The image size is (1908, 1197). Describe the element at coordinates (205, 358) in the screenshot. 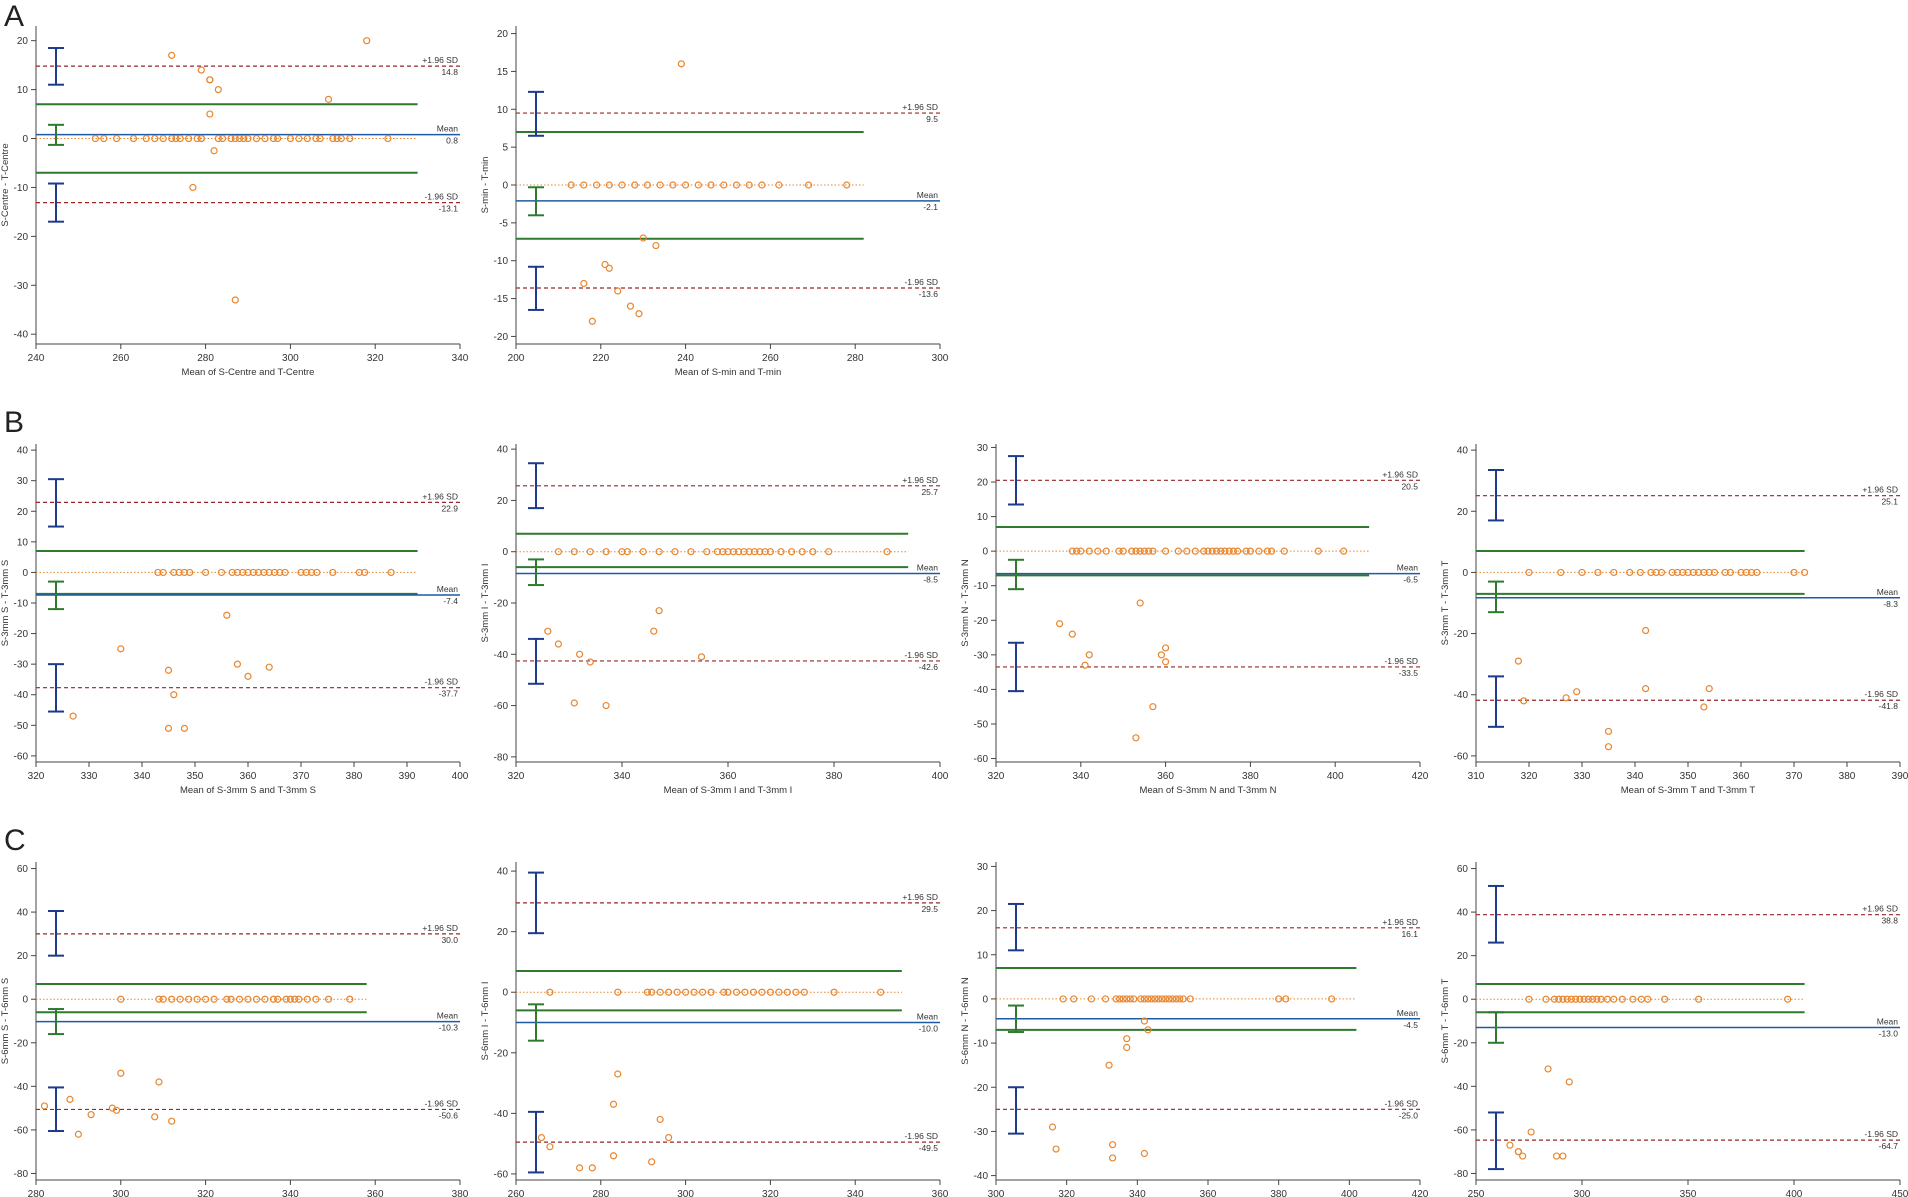

I see `x-tick-label: 280` at that location.